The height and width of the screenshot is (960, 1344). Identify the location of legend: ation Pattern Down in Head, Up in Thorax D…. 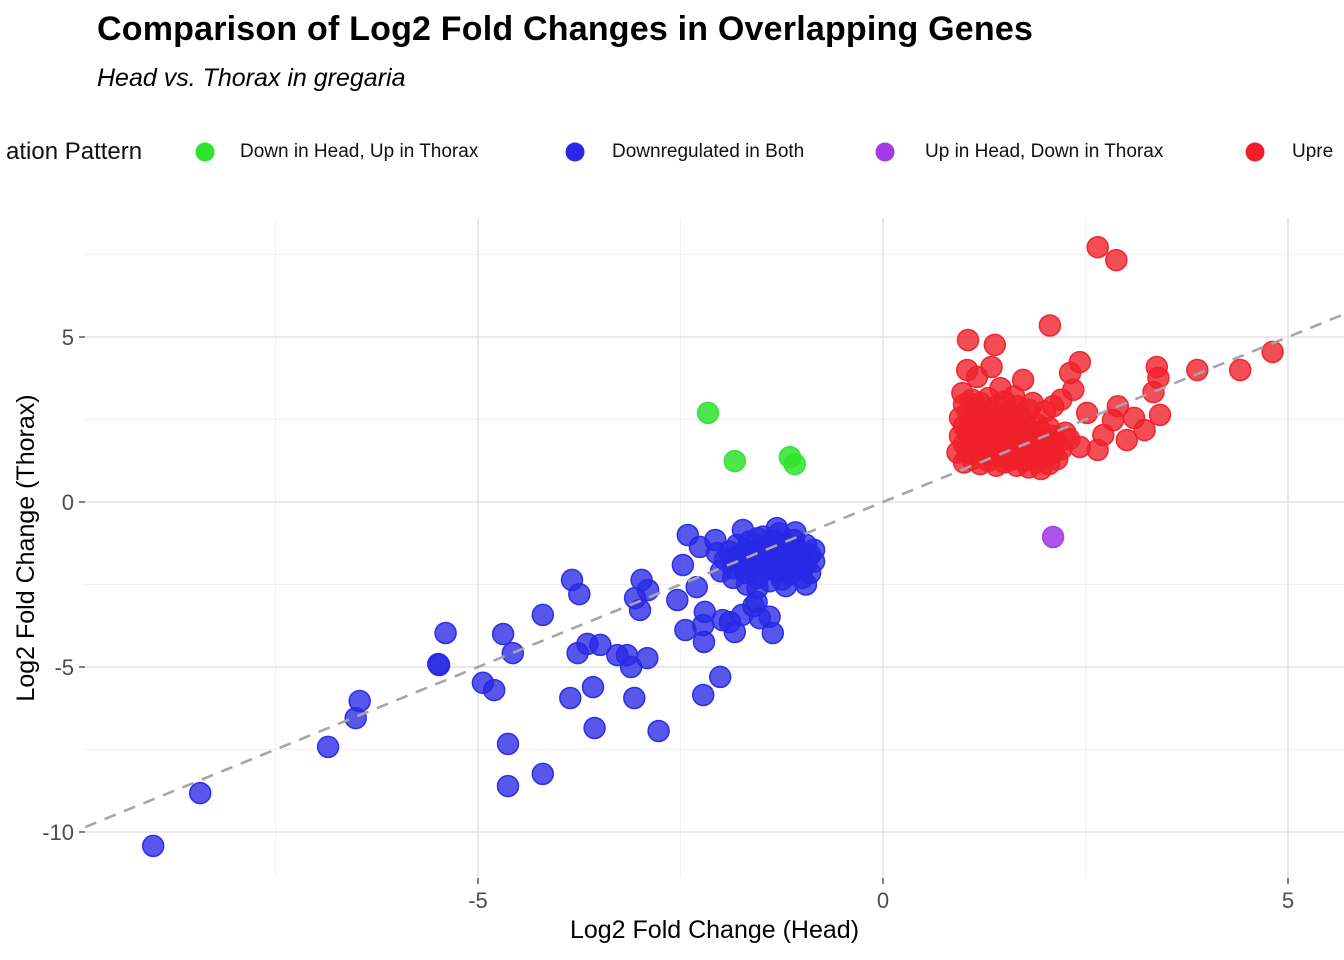
(672, 152).